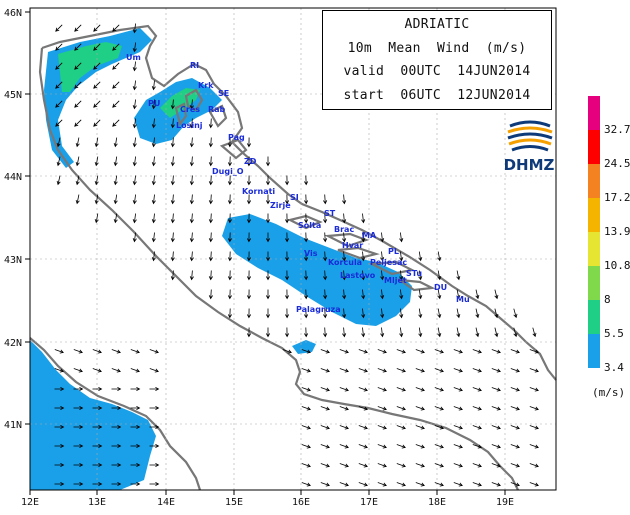 This screenshot has width=630, height=515. I want to click on lat-tick-label: 46N, so click(13, 13).